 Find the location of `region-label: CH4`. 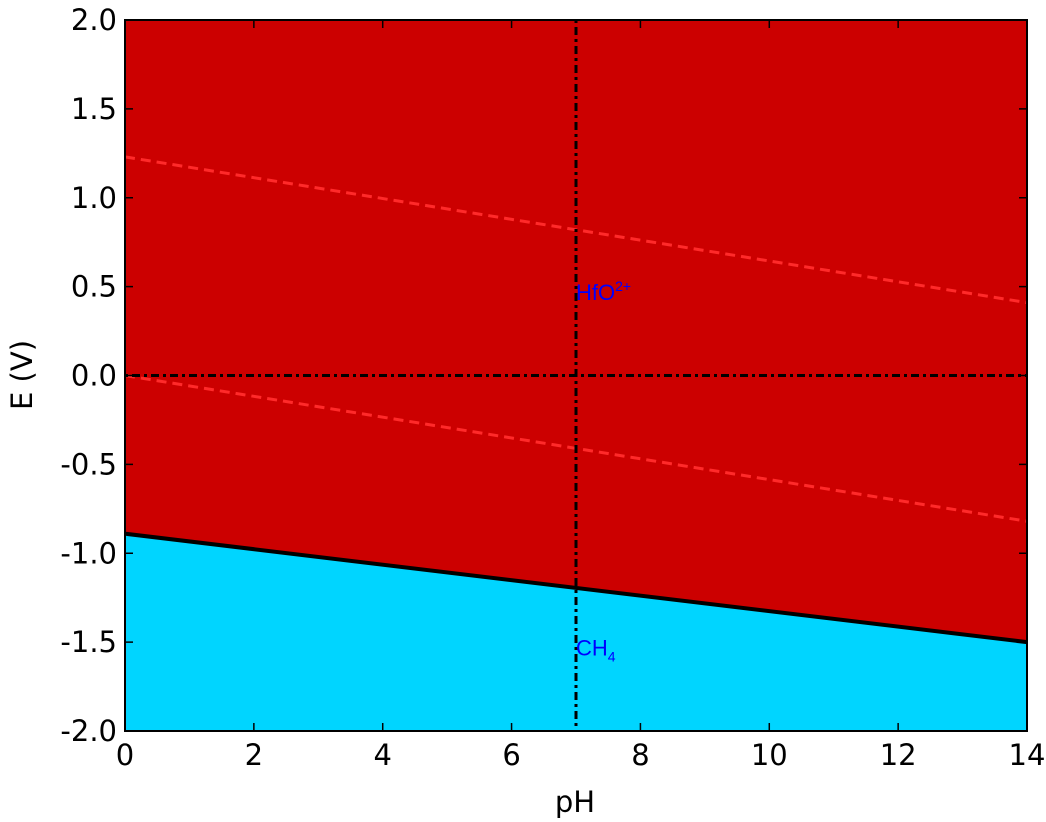

region-label: CH4 is located at coordinates (596, 649).